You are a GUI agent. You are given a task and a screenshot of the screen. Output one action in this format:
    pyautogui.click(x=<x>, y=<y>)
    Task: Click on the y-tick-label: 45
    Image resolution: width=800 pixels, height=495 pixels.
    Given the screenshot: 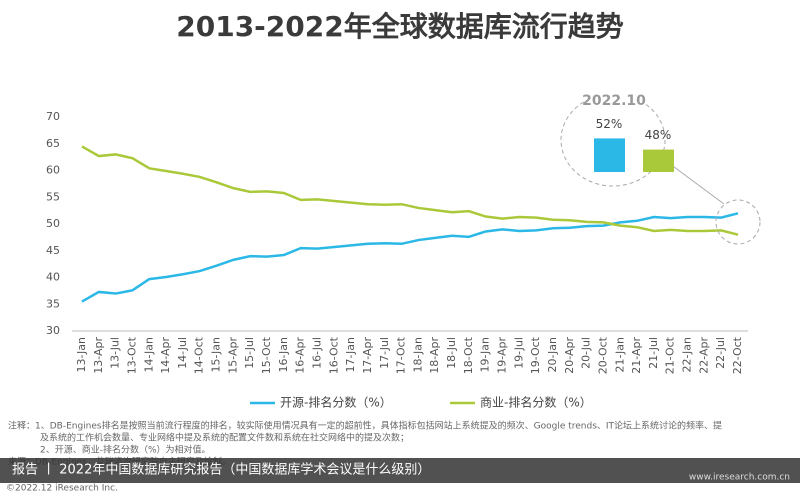 What is the action you would take?
    pyautogui.click(x=53, y=250)
    